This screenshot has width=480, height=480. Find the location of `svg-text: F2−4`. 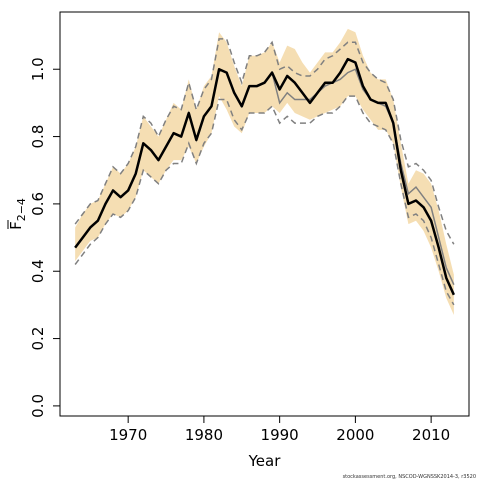

svg-text: F2−4 is located at coordinates (17, 214).